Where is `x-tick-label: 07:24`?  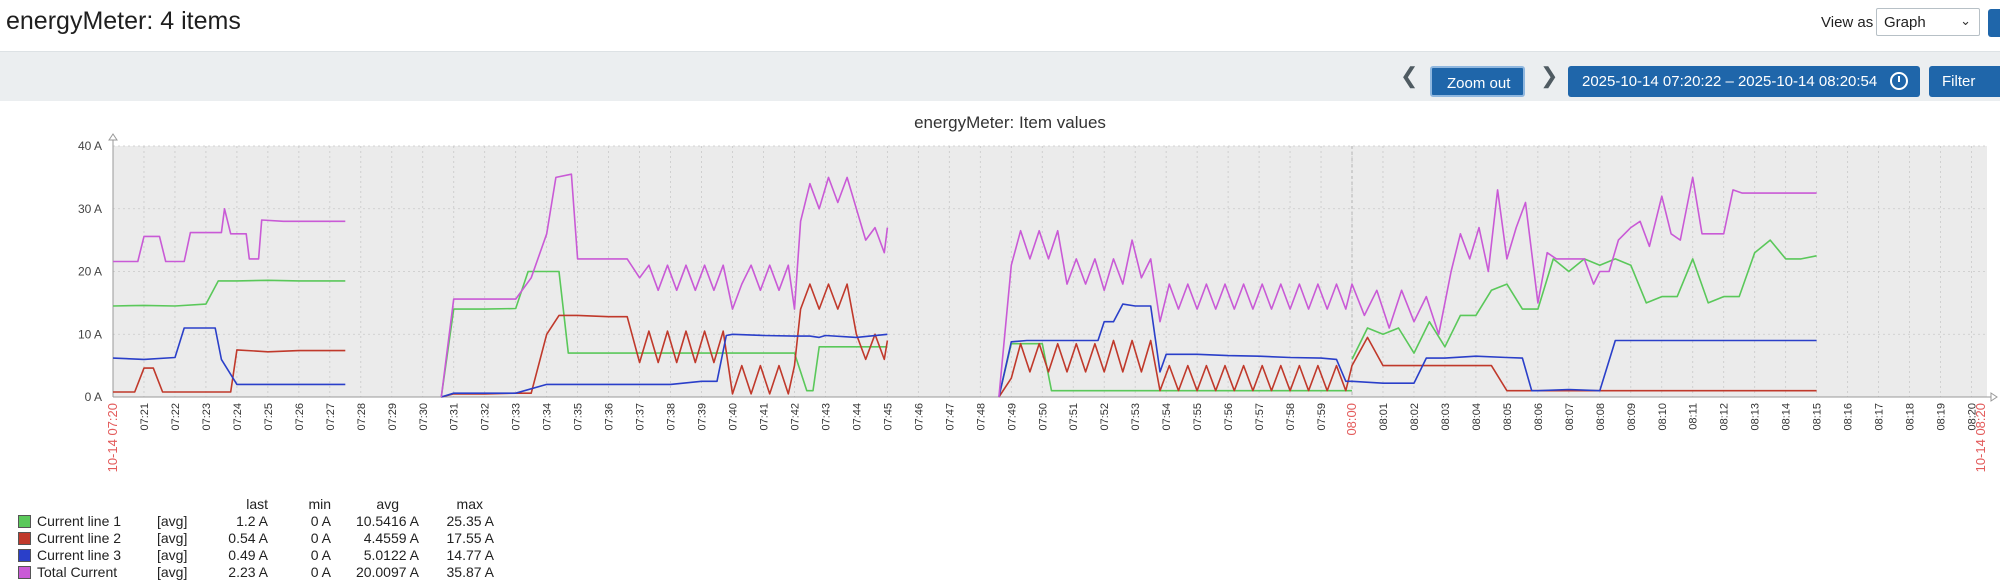 x-tick-label: 07:24 is located at coordinates (238, 417).